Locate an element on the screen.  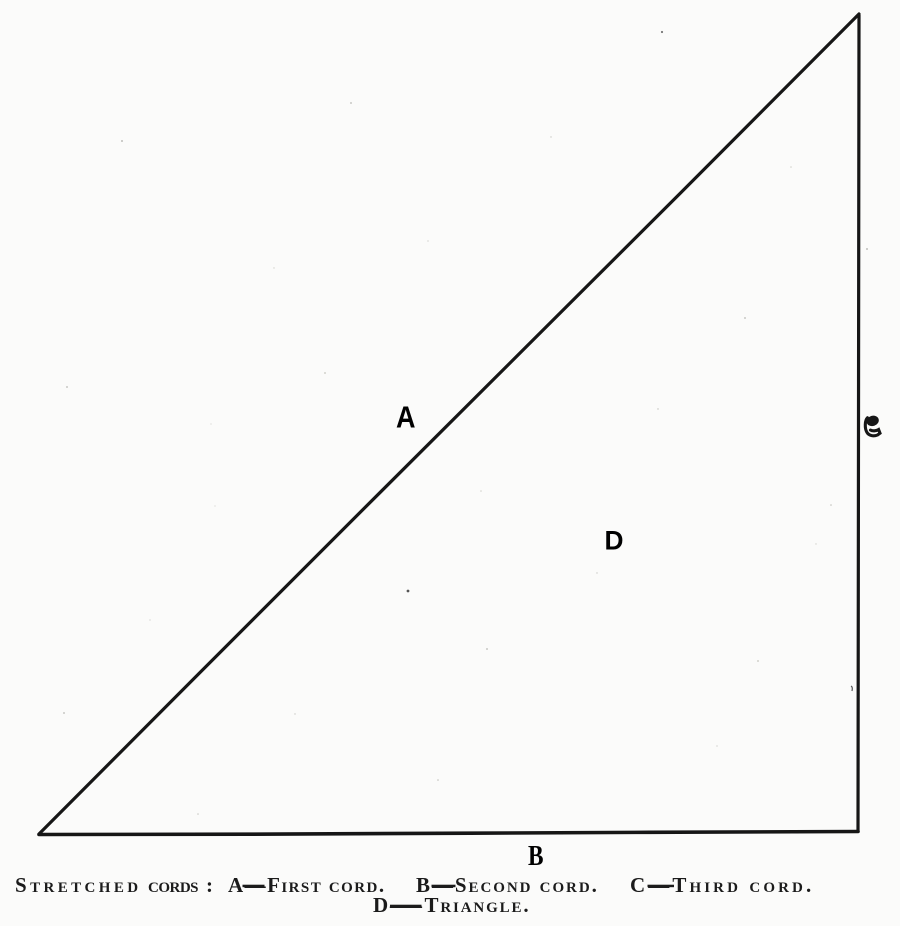
svg-text: A is located at coordinates (406, 417).